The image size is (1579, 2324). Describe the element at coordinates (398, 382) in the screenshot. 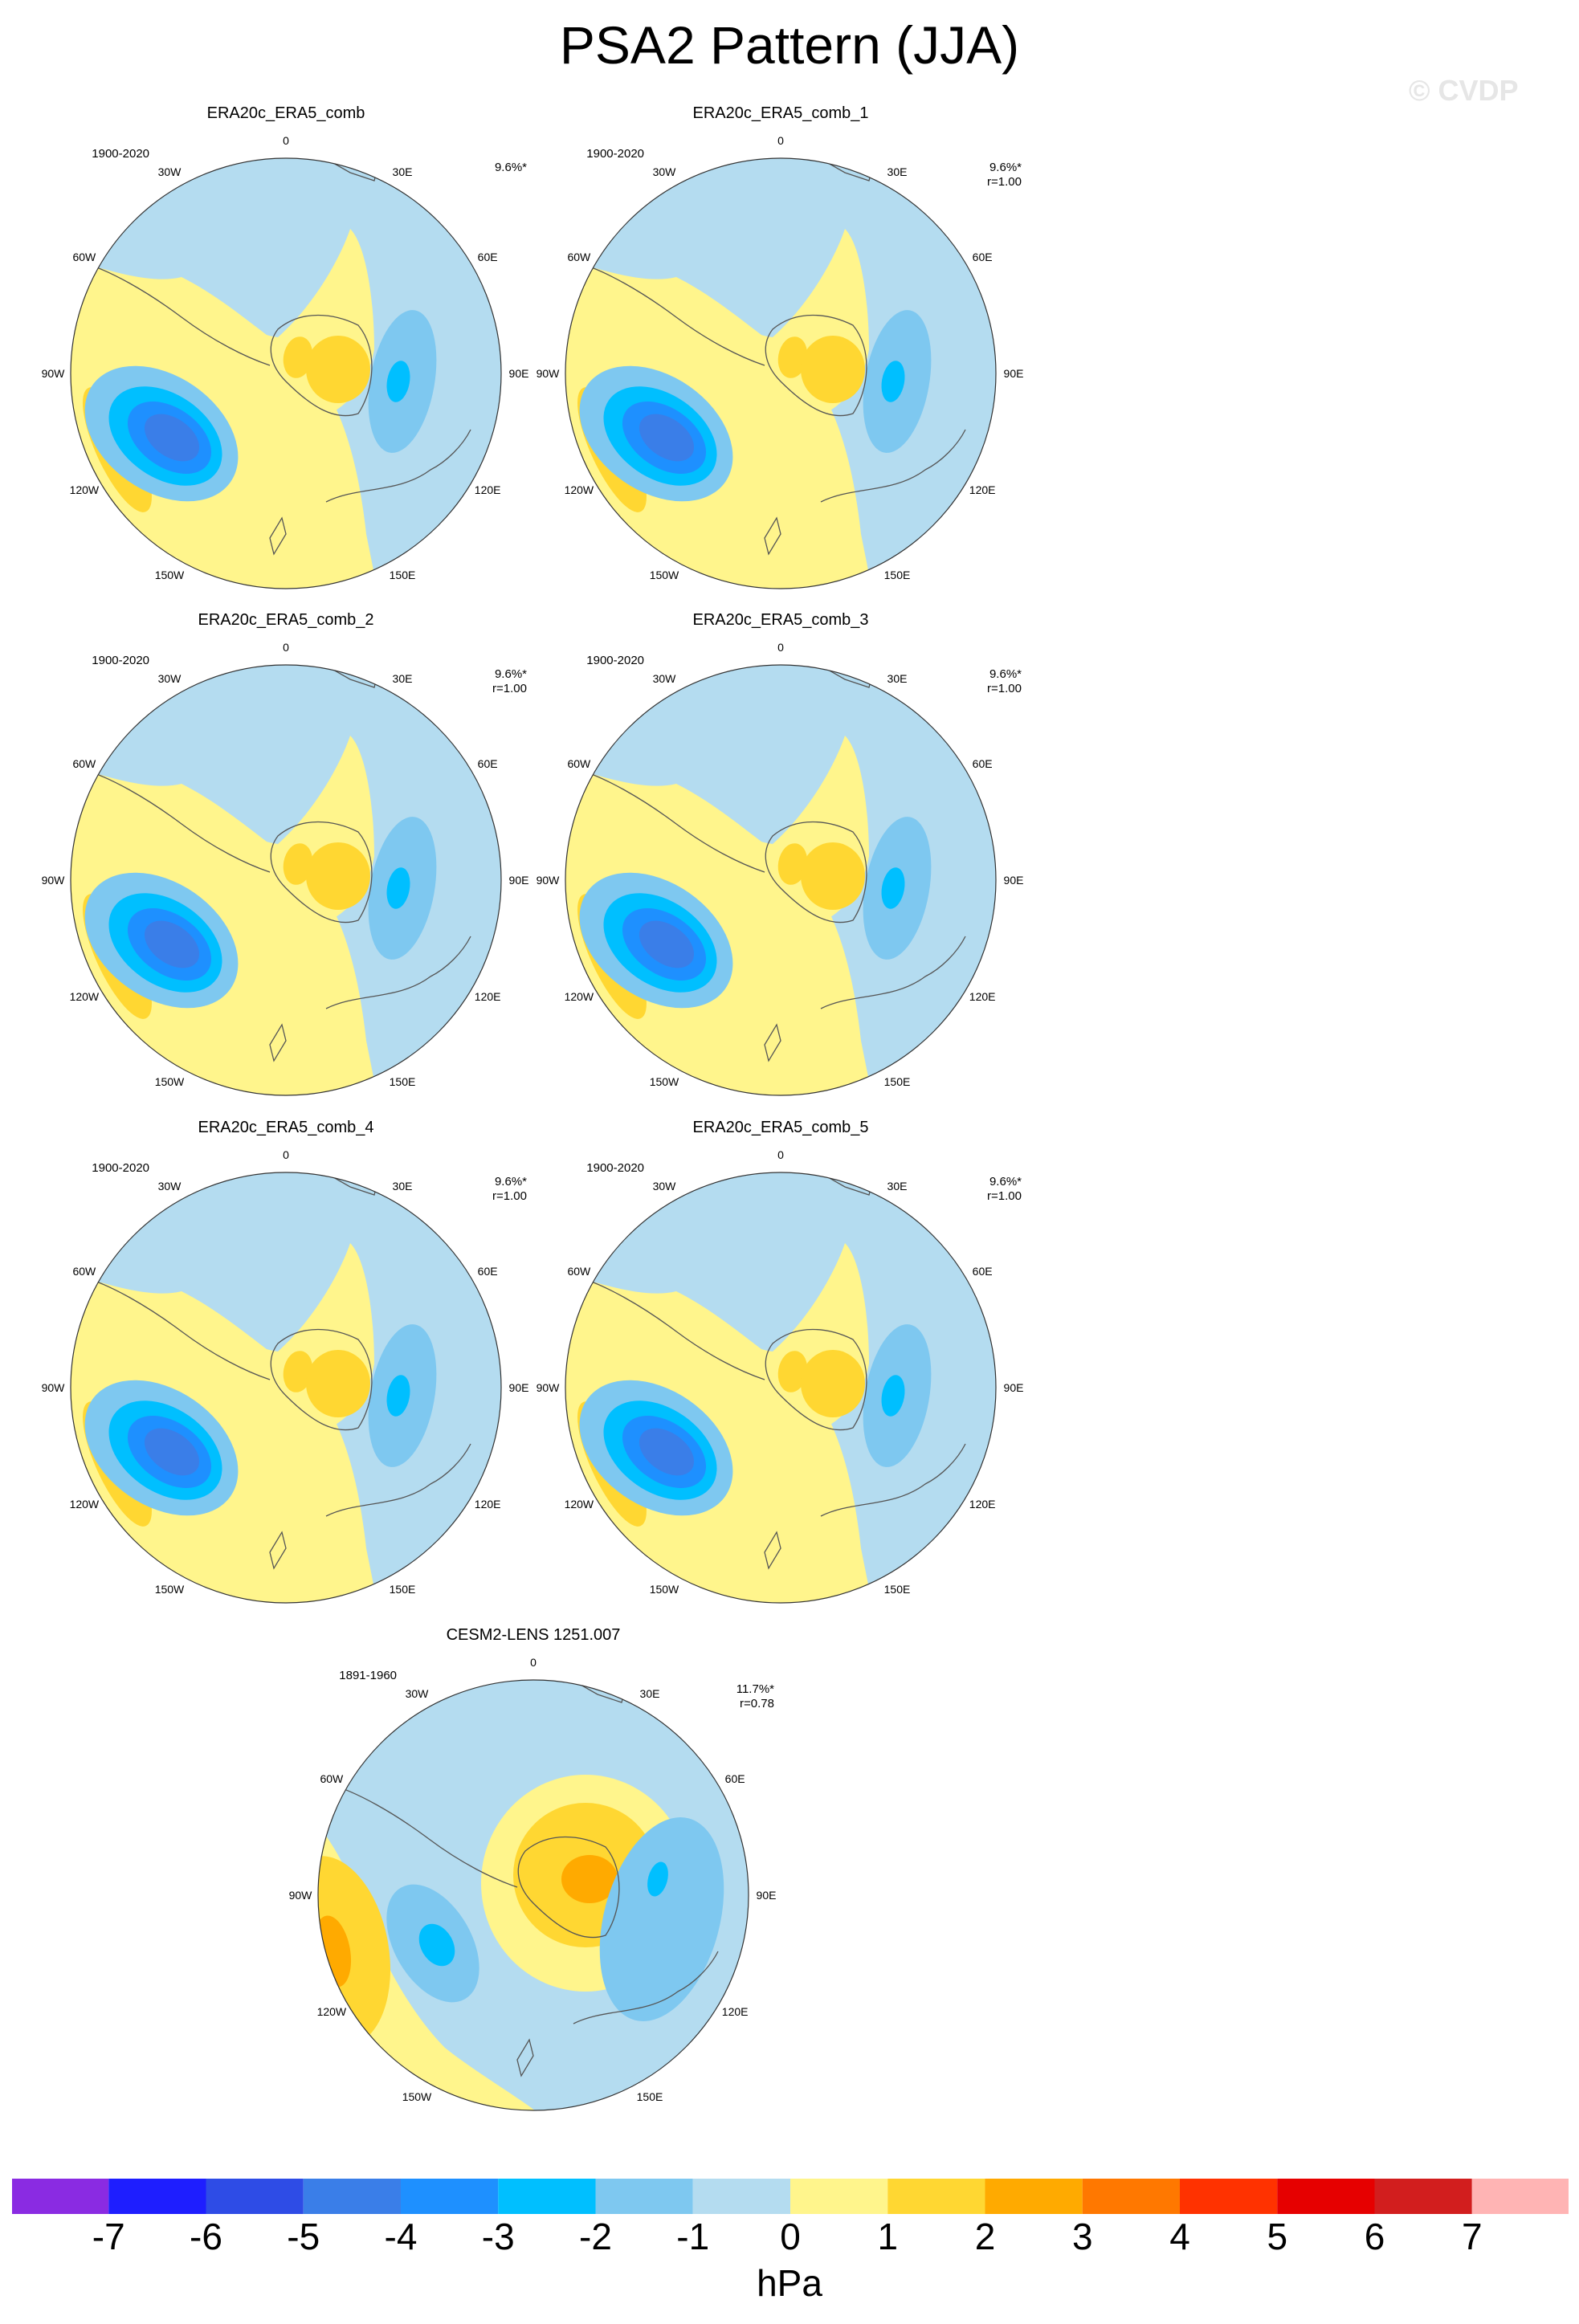

I see `negative-anomaly-east-core` at that location.